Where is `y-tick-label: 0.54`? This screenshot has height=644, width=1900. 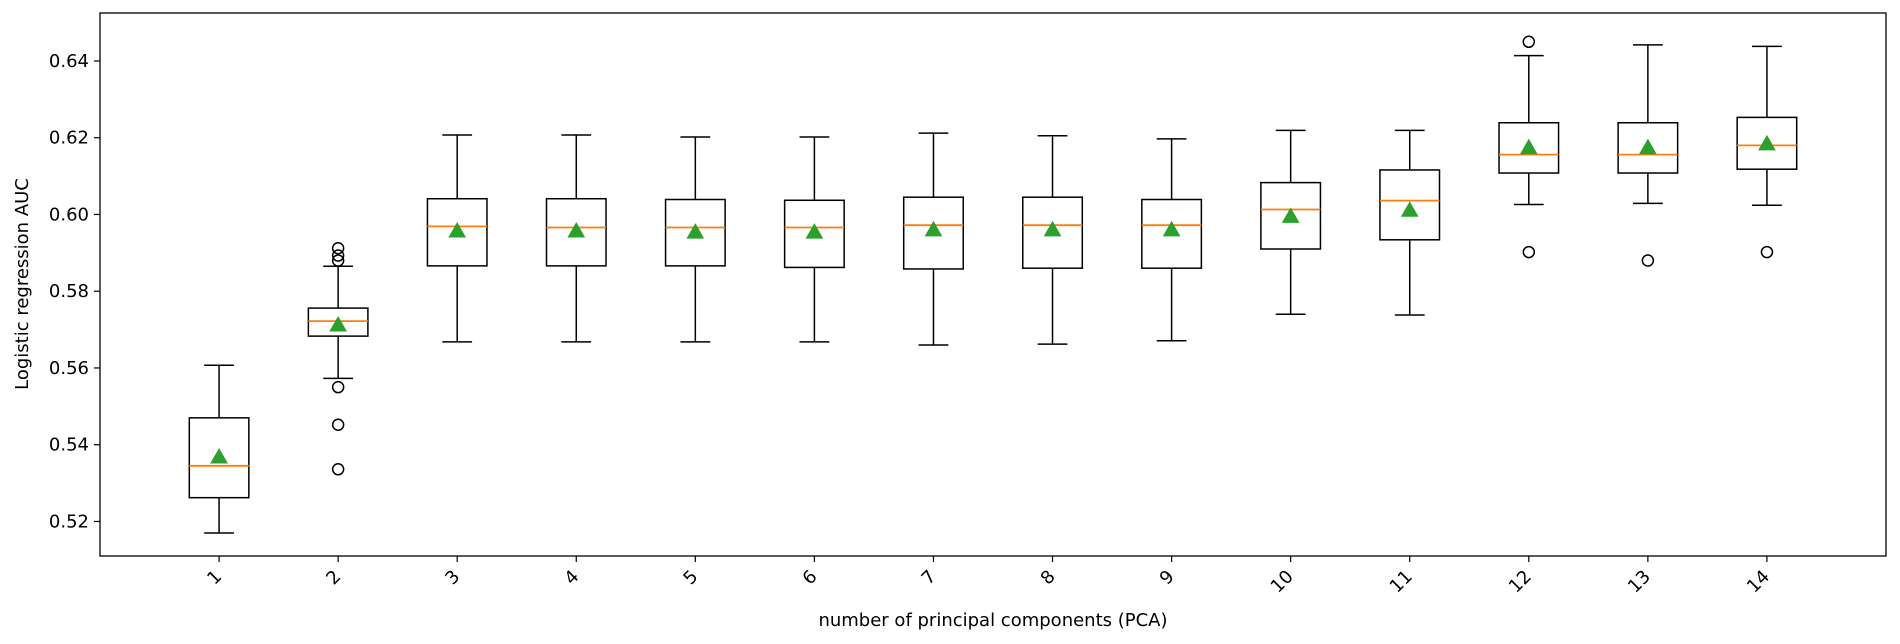 y-tick-label: 0.54 is located at coordinates (69, 445).